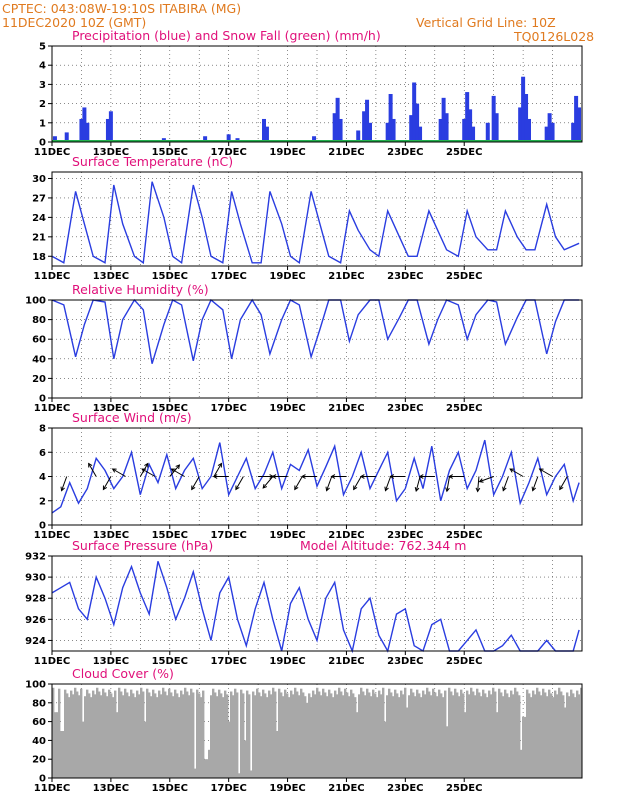 The width and height of the screenshot is (618, 800). What do you see at coordinates (42, 47) in the screenshot?
I see `y-tick-label: 5` at bounding box center [42, 47].